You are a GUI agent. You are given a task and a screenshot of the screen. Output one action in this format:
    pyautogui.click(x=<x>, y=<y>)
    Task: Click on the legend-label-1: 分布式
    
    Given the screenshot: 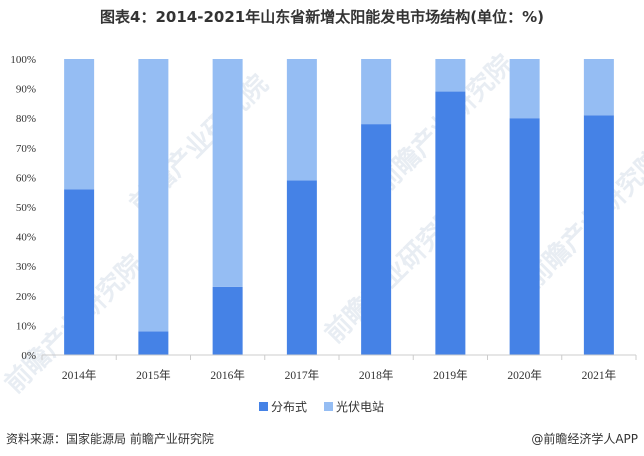 What is the action you would take?
    pyautogui.click(x=289, y=407)
    